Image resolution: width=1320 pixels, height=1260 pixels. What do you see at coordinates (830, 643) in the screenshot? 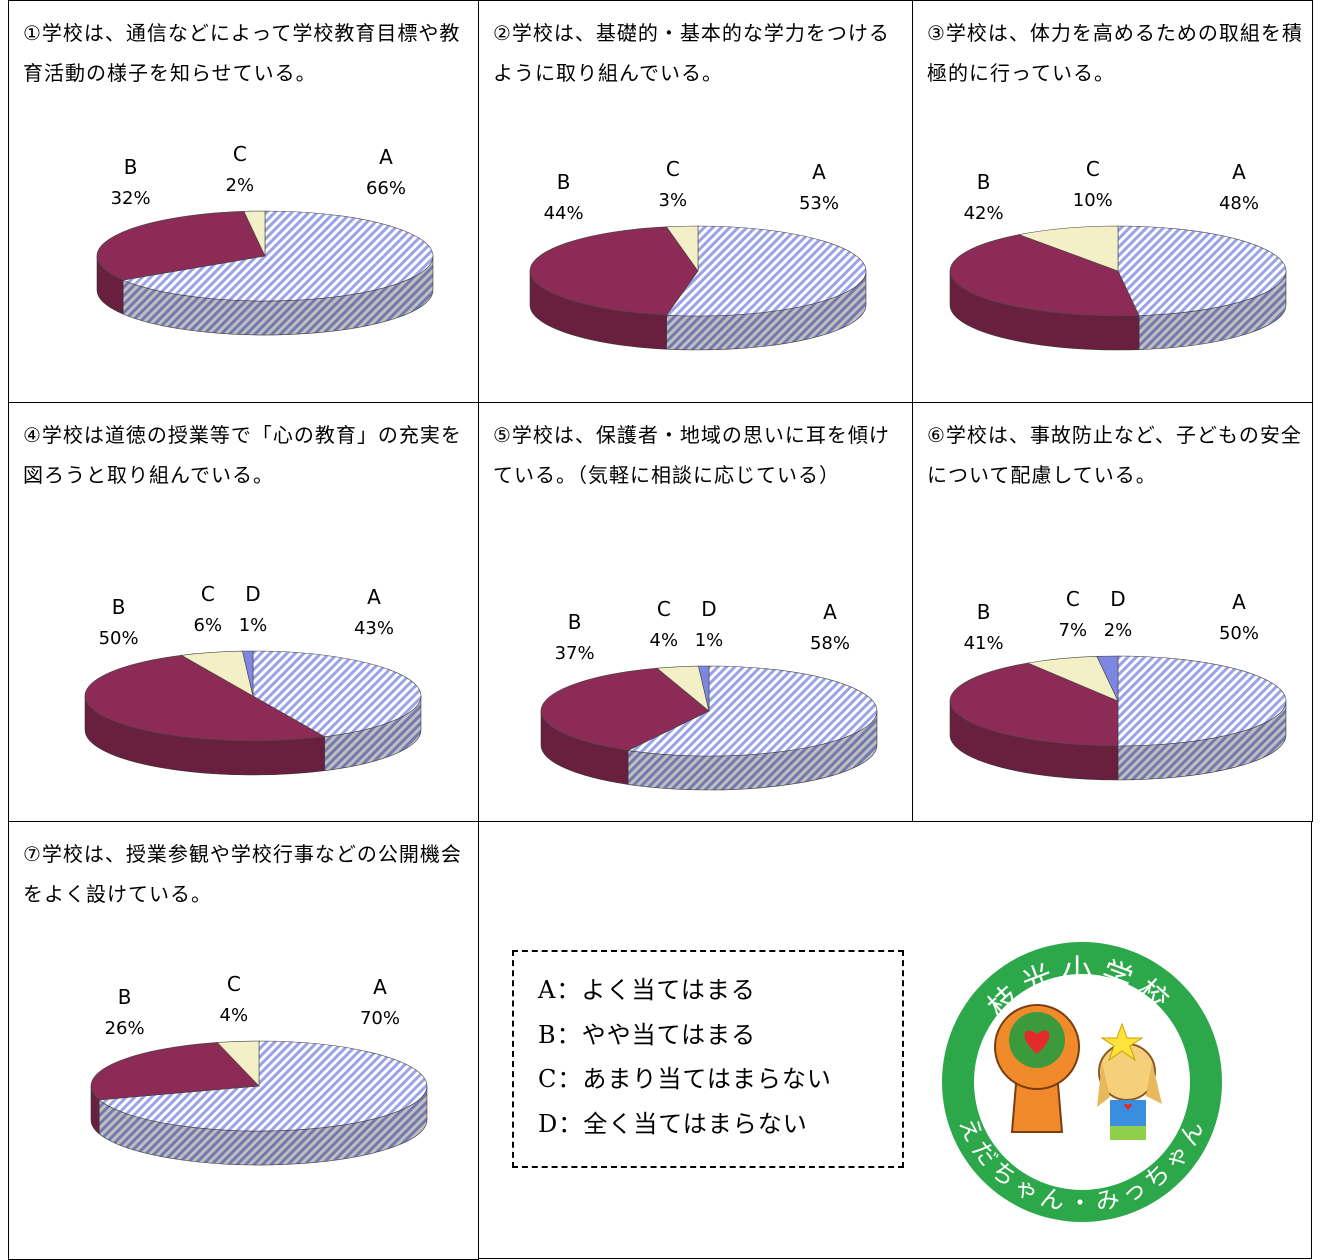
I see `value-label: 58%` at bounding box center [830, 643].